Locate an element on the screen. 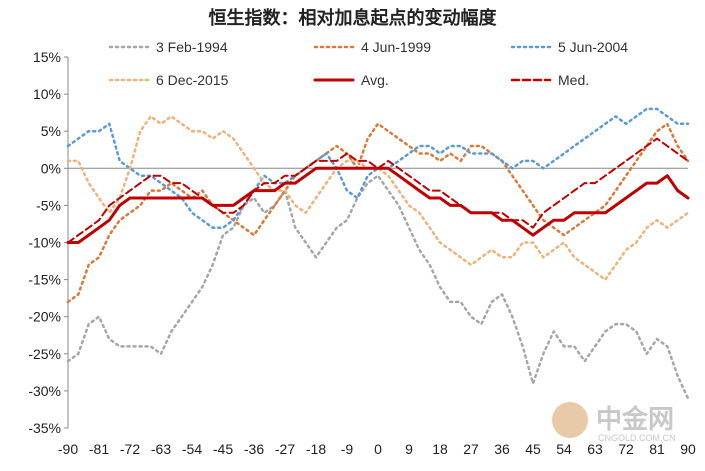 This screenshot has width=705, height=471. x-tick-label: -45 is located at coordinates (223, 449).